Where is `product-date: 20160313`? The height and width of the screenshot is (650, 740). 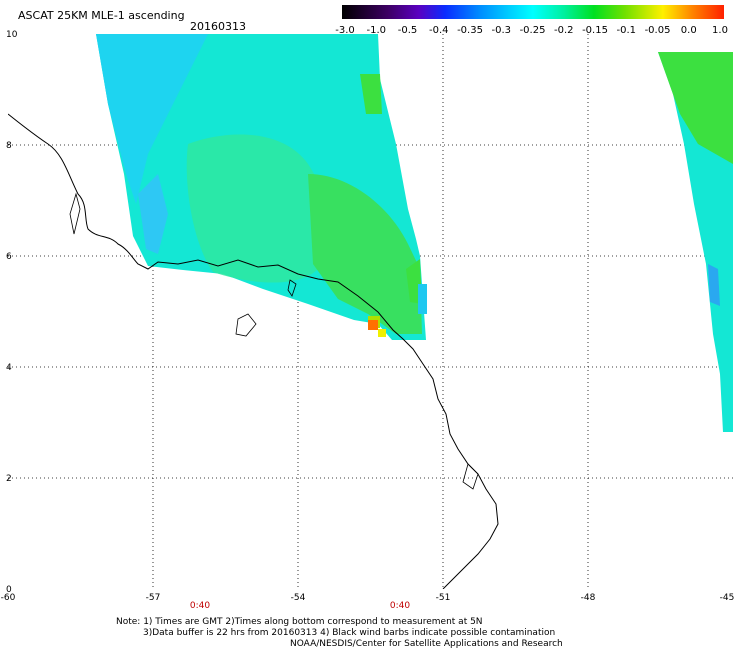
product-date: 20160313 is located at coordinates (218, 26).